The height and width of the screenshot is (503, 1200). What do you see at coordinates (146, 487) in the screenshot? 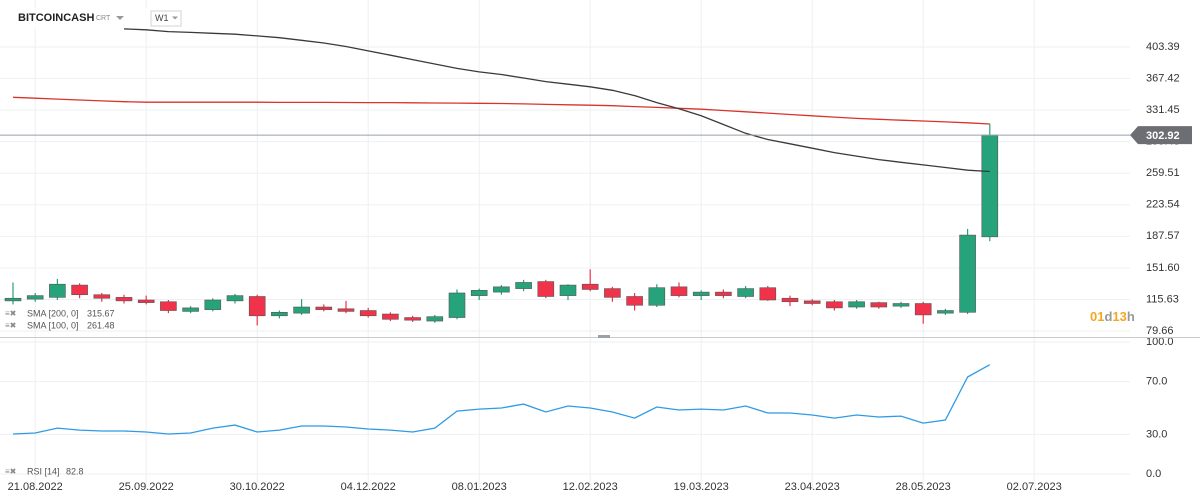
I see `x-tick-label: 25.09.2022` at bounding box center [146, 487].